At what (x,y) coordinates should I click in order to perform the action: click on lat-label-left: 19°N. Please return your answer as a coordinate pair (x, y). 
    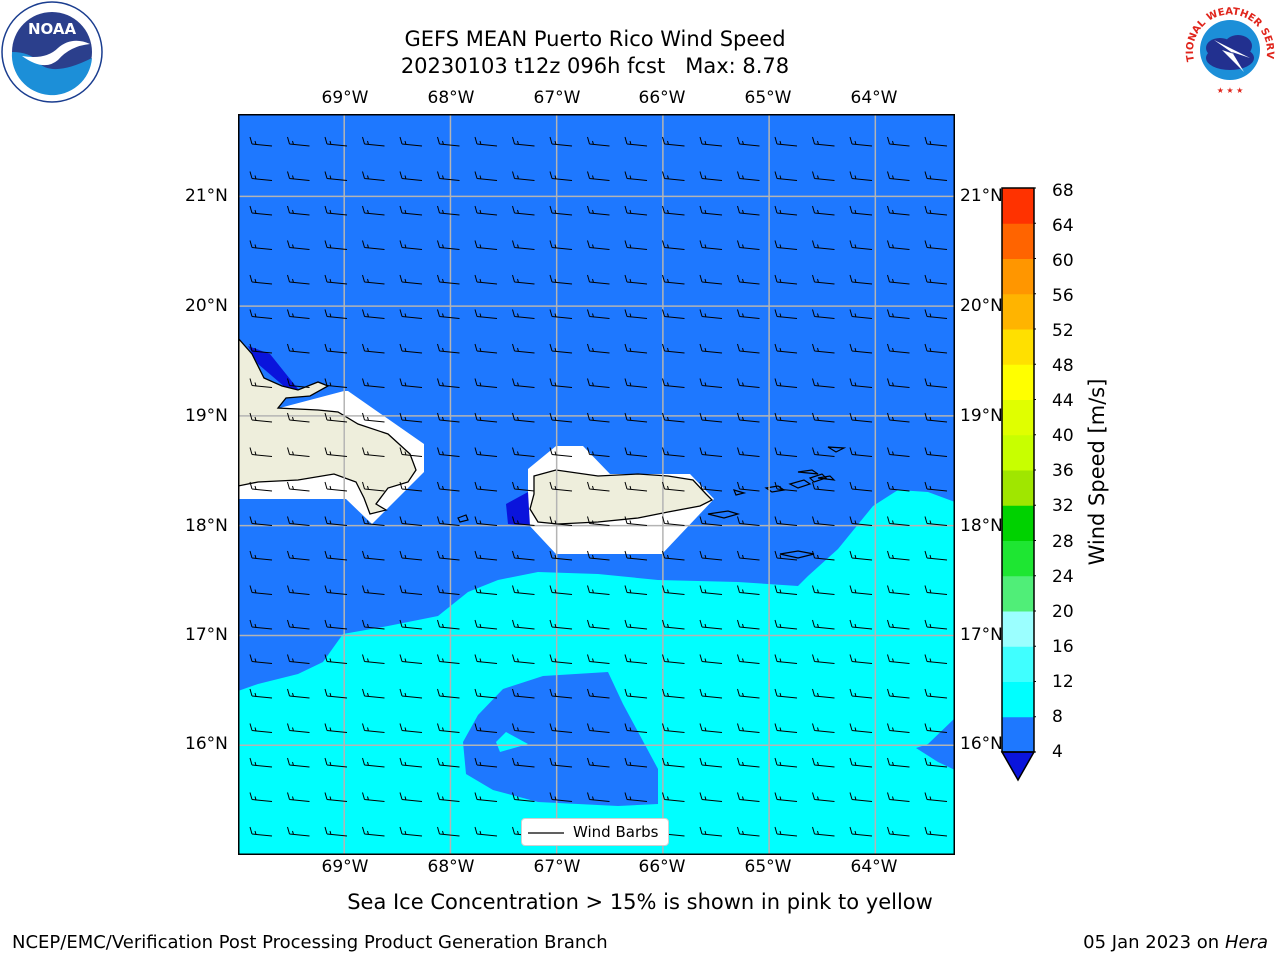
    Looking at the image, I should click on (206, 416).